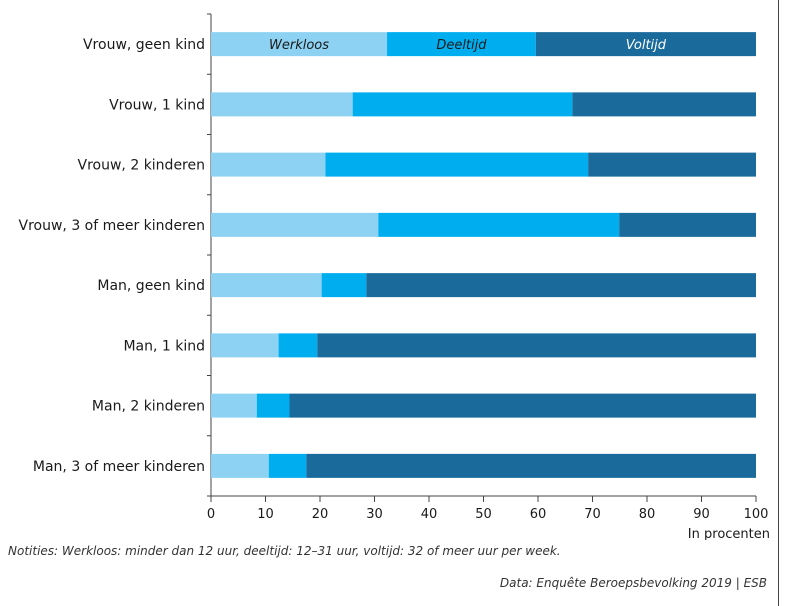 Image resolution: width=785 pixels, height=606 pixels. Describe the element at coordinates (701, 514) in the screenshot. I see `x-tick-label: 90` at that location.